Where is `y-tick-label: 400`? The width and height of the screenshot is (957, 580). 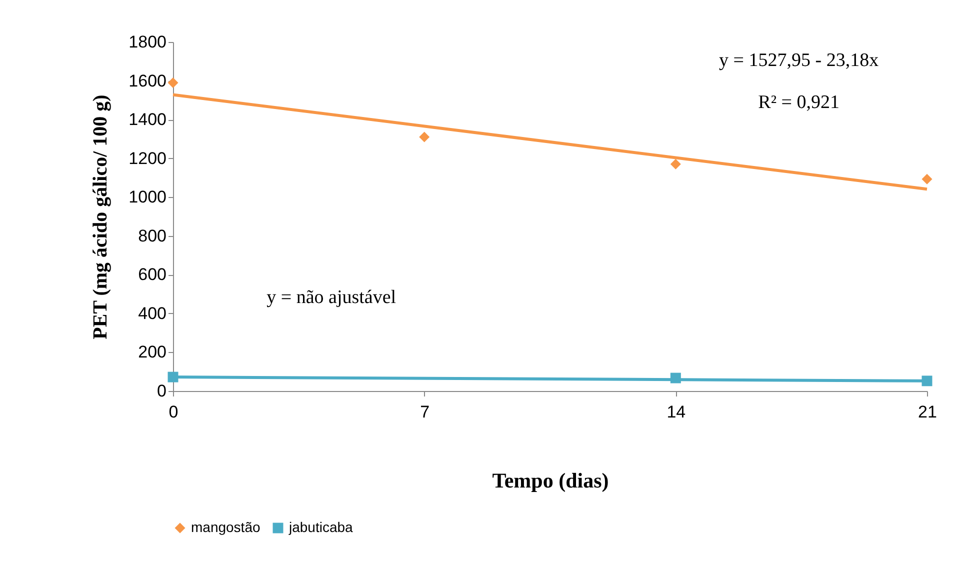
y-tick-label: 400 is located at coordinates (152, 313).